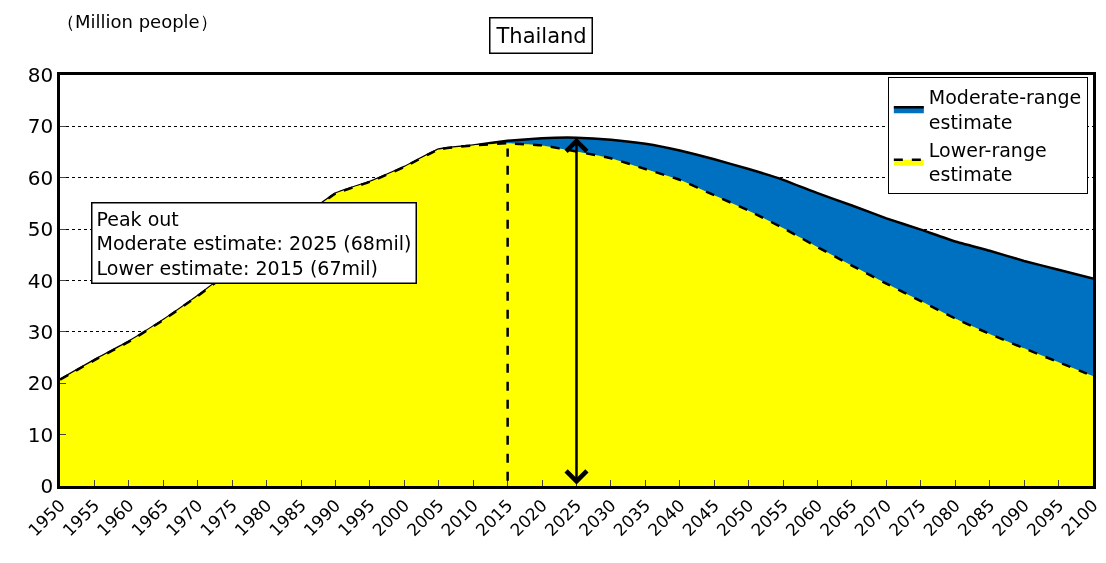  What do you see at coordinates (1005, 110) in the screenshot?
I see `legend-label: Moderate-range estimate` at bounding box center [1005, 110].